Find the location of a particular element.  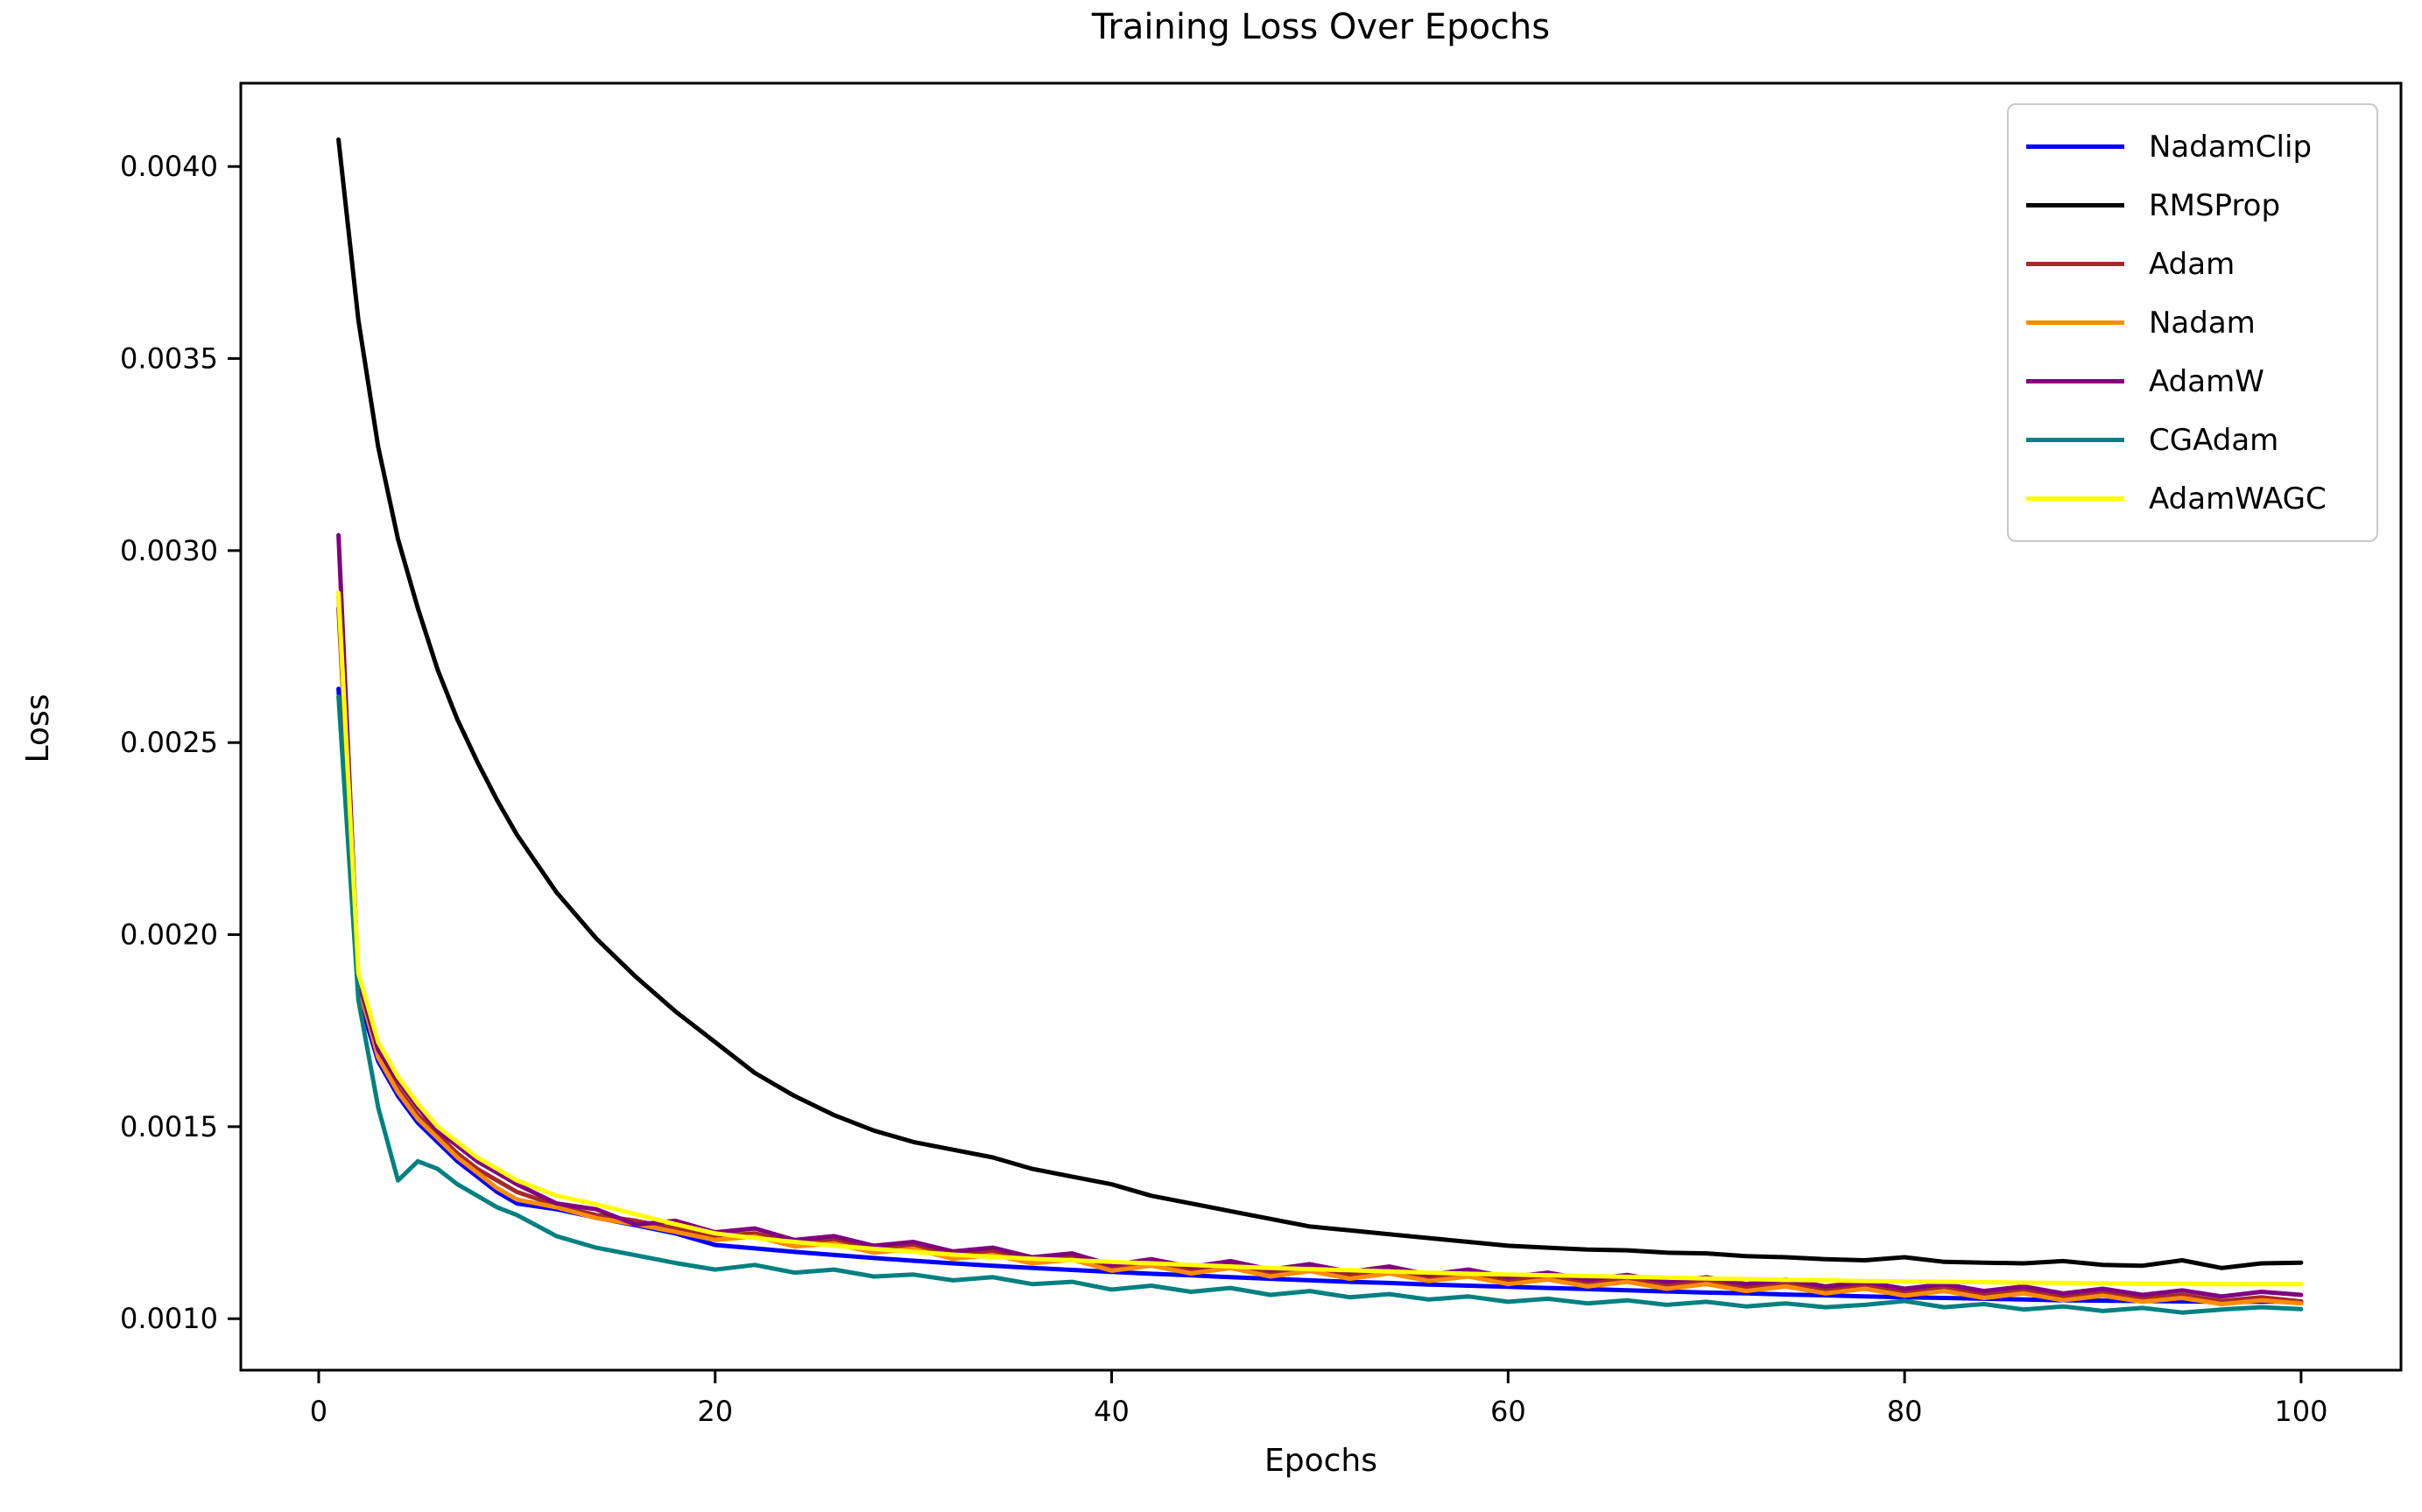

y-tick-label: 0.0025 is located at coordinates (169, 742).